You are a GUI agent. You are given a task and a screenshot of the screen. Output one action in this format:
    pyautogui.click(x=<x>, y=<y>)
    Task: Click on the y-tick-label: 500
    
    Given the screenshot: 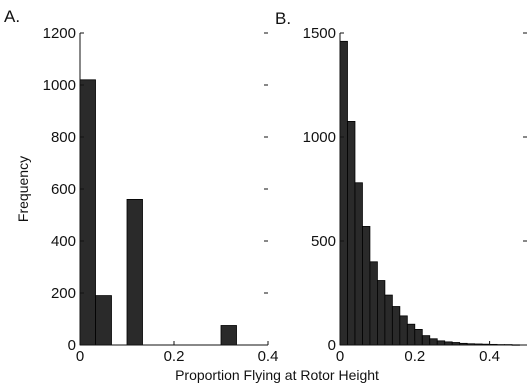 What is the action you would take?
    pyautogui.click(x=323, y=241)
    